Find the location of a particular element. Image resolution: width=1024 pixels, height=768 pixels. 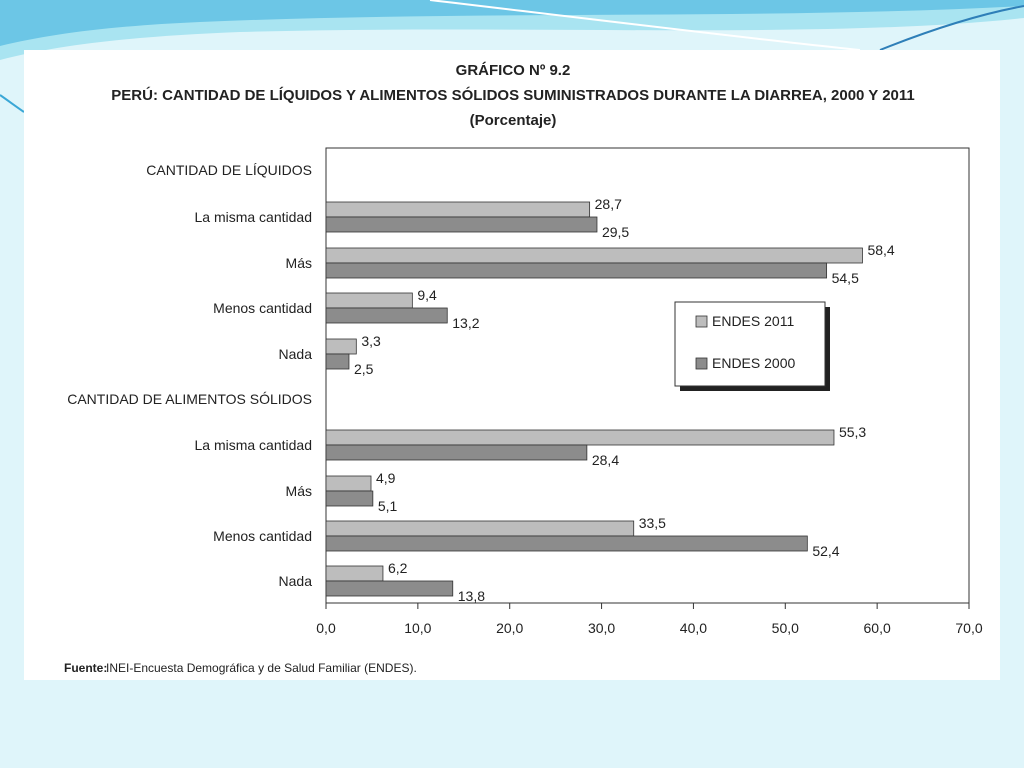

x-axis: 0,0 10,0 20,0 30,0 40,0 50,0 60,0 70,0 is located at coordinates (649, 619).